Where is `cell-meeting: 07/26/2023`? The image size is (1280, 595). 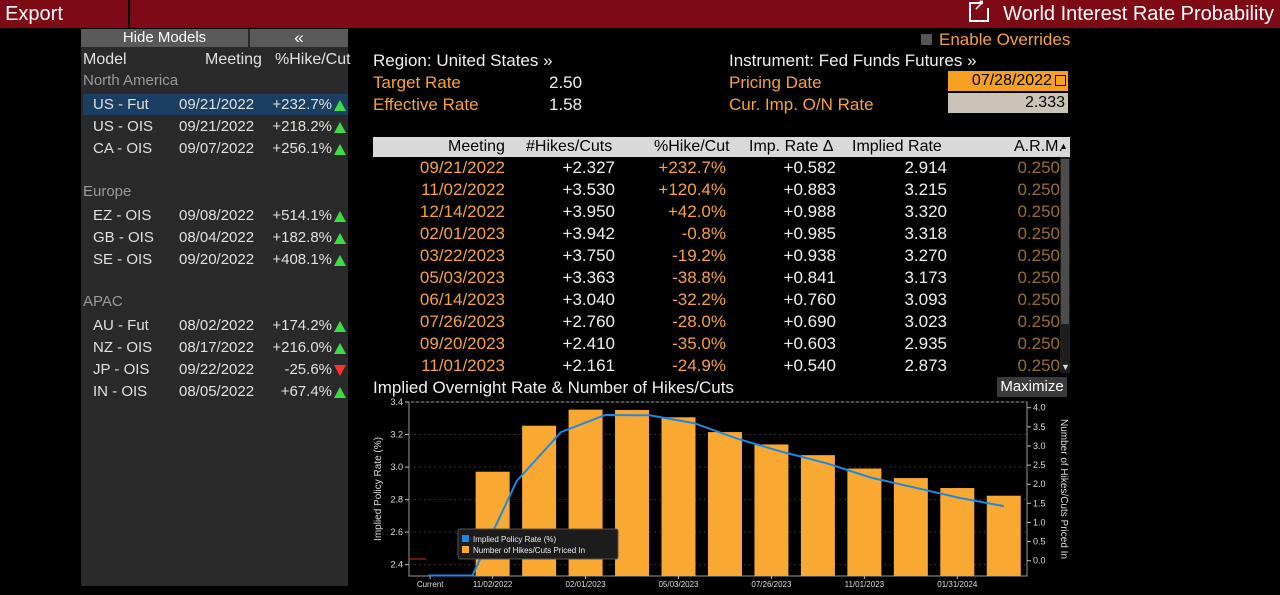 cell-meeting: 07/26/2023 is located at coordinates (462, 321).